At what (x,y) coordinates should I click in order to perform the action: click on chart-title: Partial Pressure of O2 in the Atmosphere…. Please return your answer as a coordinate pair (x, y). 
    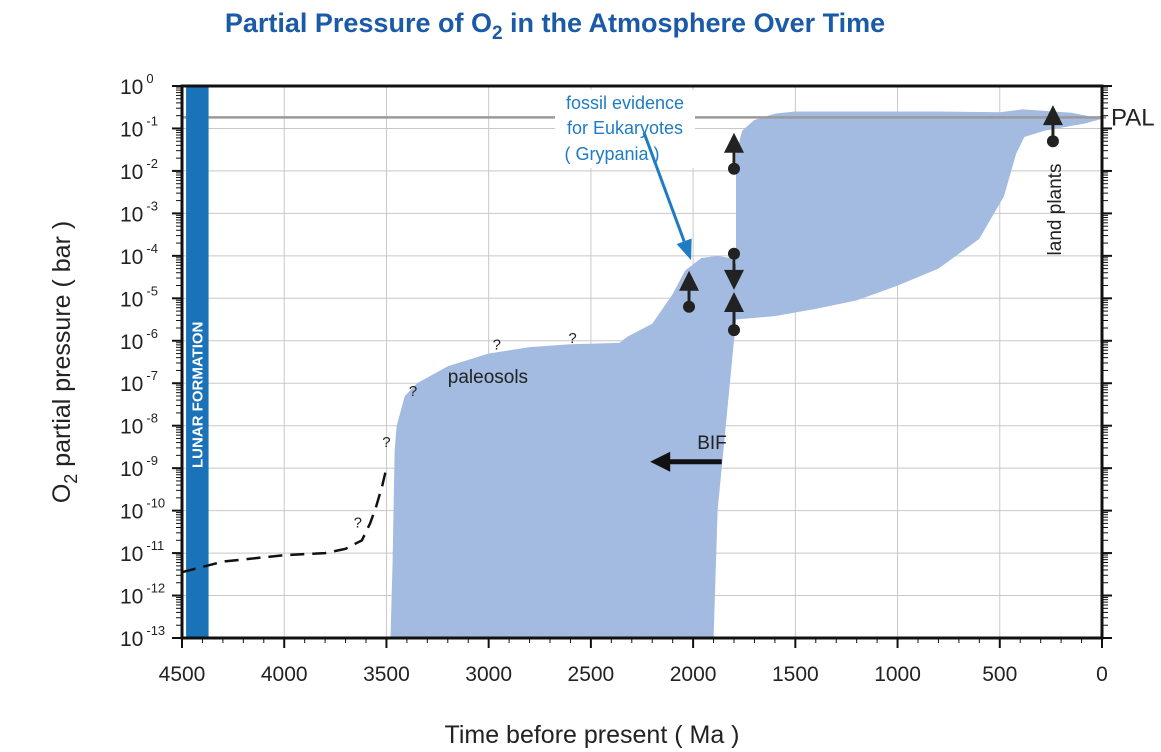
    Looking at the image, I should click on (555, 26).